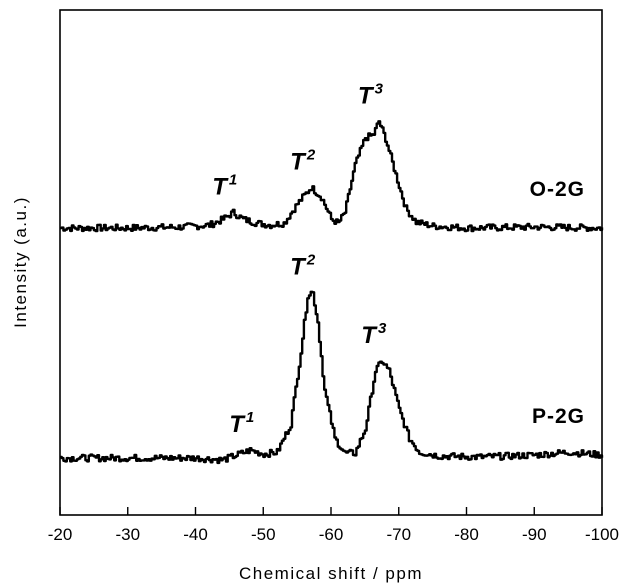 The width and height of the screenshot is (637, 586). I want to click on x-tick-label: -70, so click(398, 534).